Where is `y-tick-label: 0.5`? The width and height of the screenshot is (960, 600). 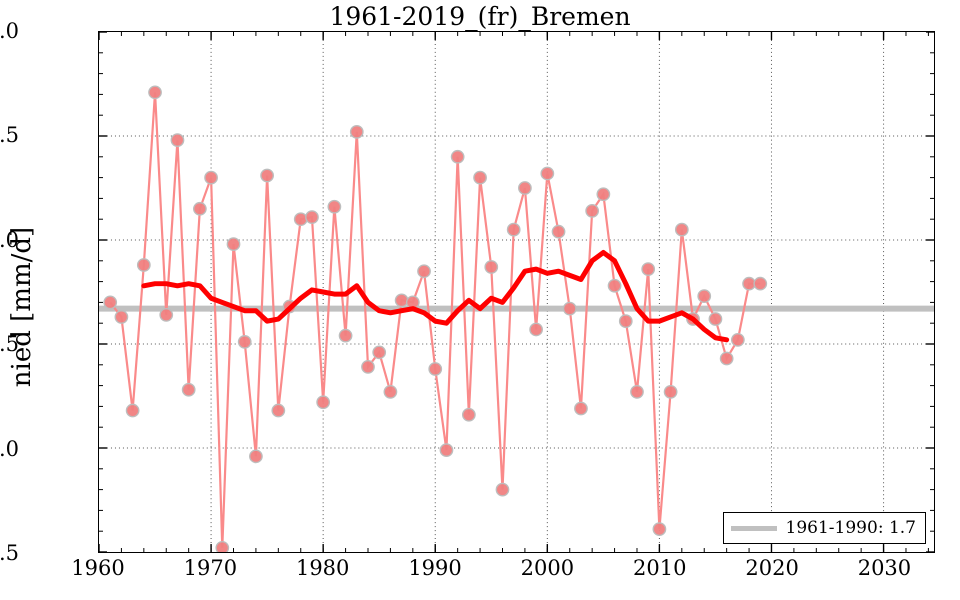
y-tick-label: 0.5 is located at coordinates (9, 553).